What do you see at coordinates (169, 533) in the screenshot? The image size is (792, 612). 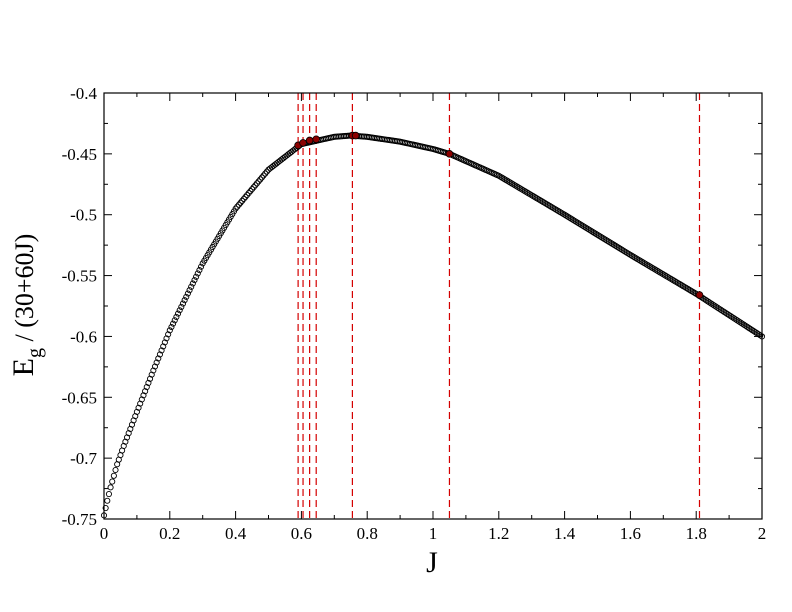 I see `x-tick-label: 0.2` at bounding box center [169, 533].